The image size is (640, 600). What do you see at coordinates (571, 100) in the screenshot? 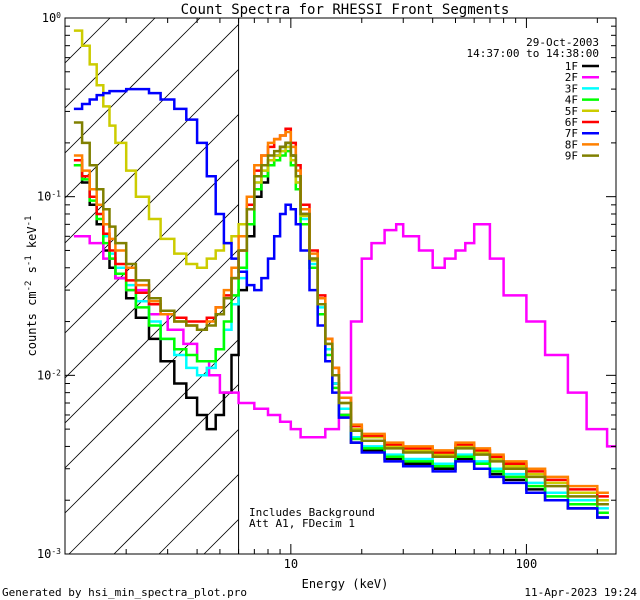
I see `legend-label-4F: 4F` at bounding box center [571, 100].